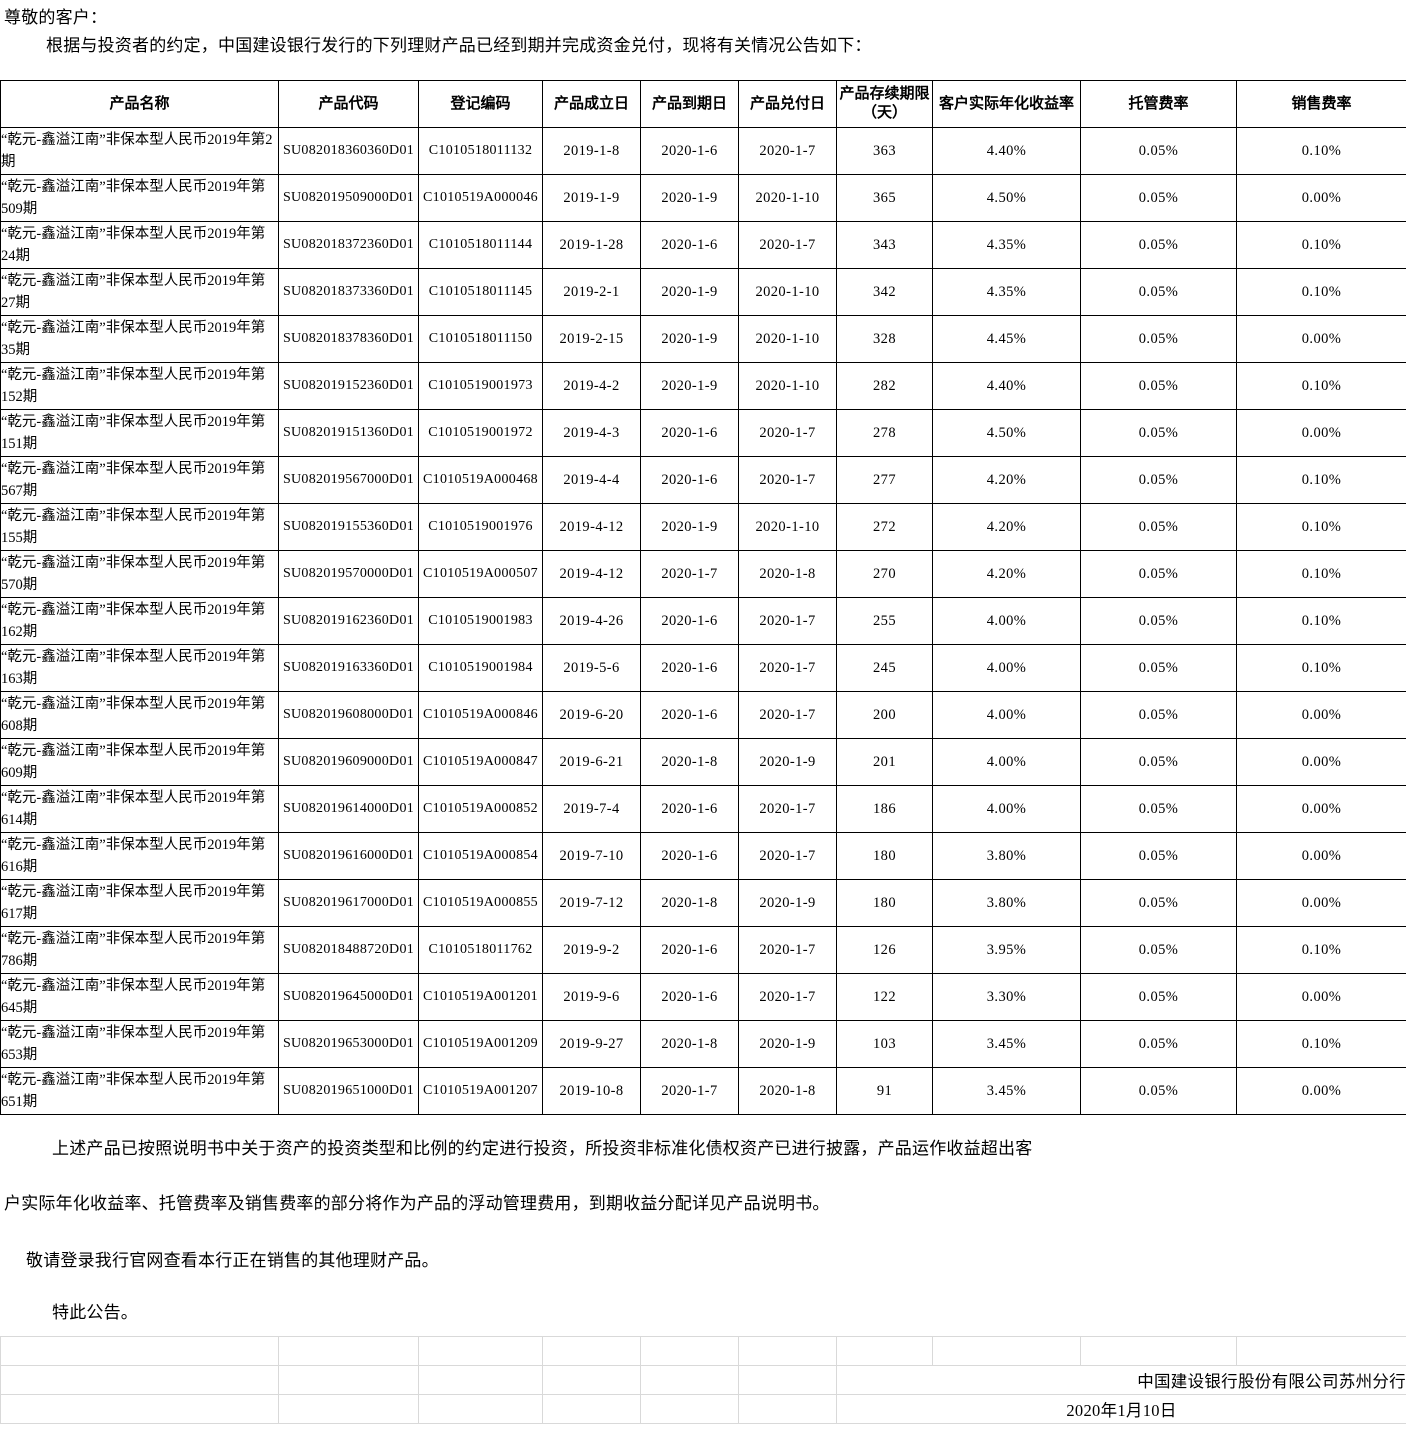  I want to click on annual-yield-cell: 4.45%, so click(1006, 339).